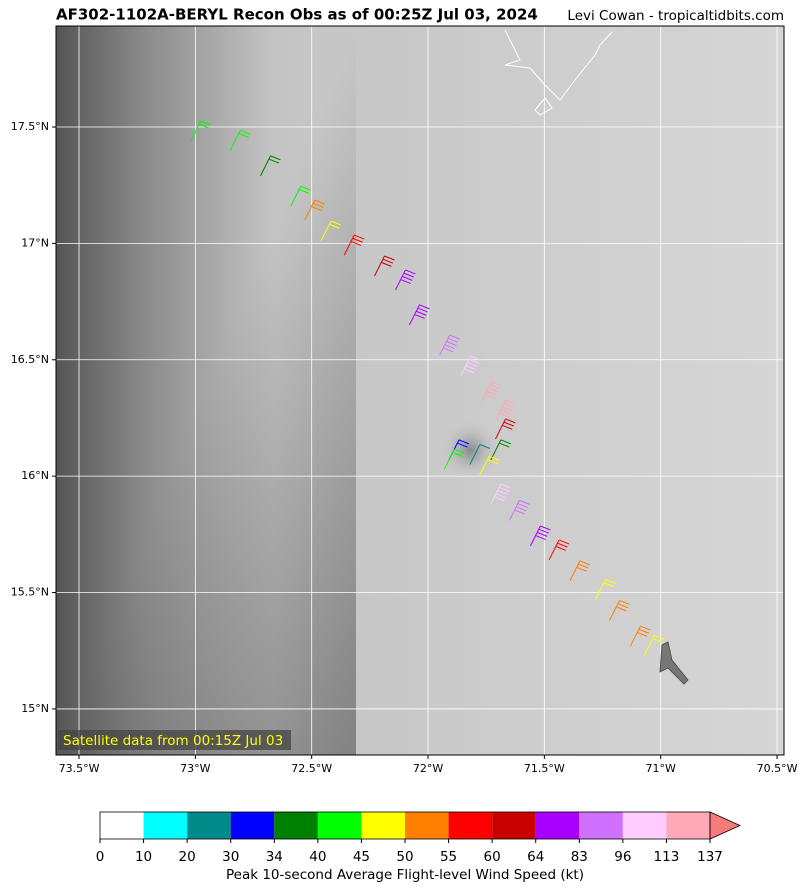 The height and width of the screenshot is (892, 800). I want to click on colorbar-tick-label: 60, so click(492, 857).